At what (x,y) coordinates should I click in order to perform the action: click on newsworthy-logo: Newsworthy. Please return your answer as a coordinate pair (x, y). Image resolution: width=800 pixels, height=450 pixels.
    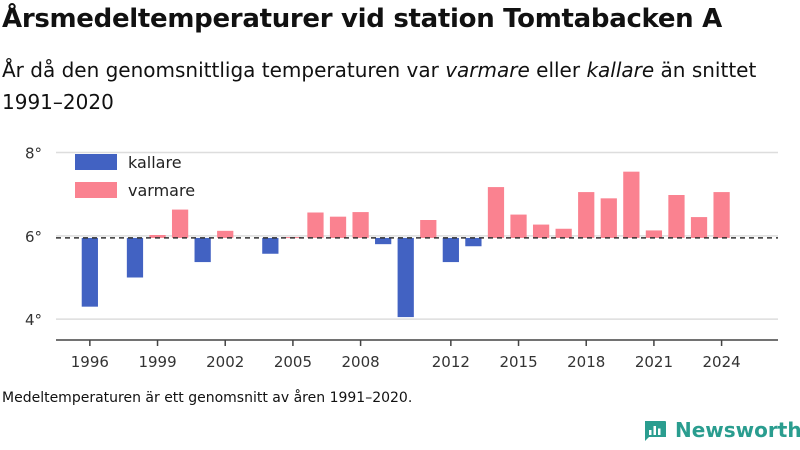
    Looking at the image, I should click on (721, 430).